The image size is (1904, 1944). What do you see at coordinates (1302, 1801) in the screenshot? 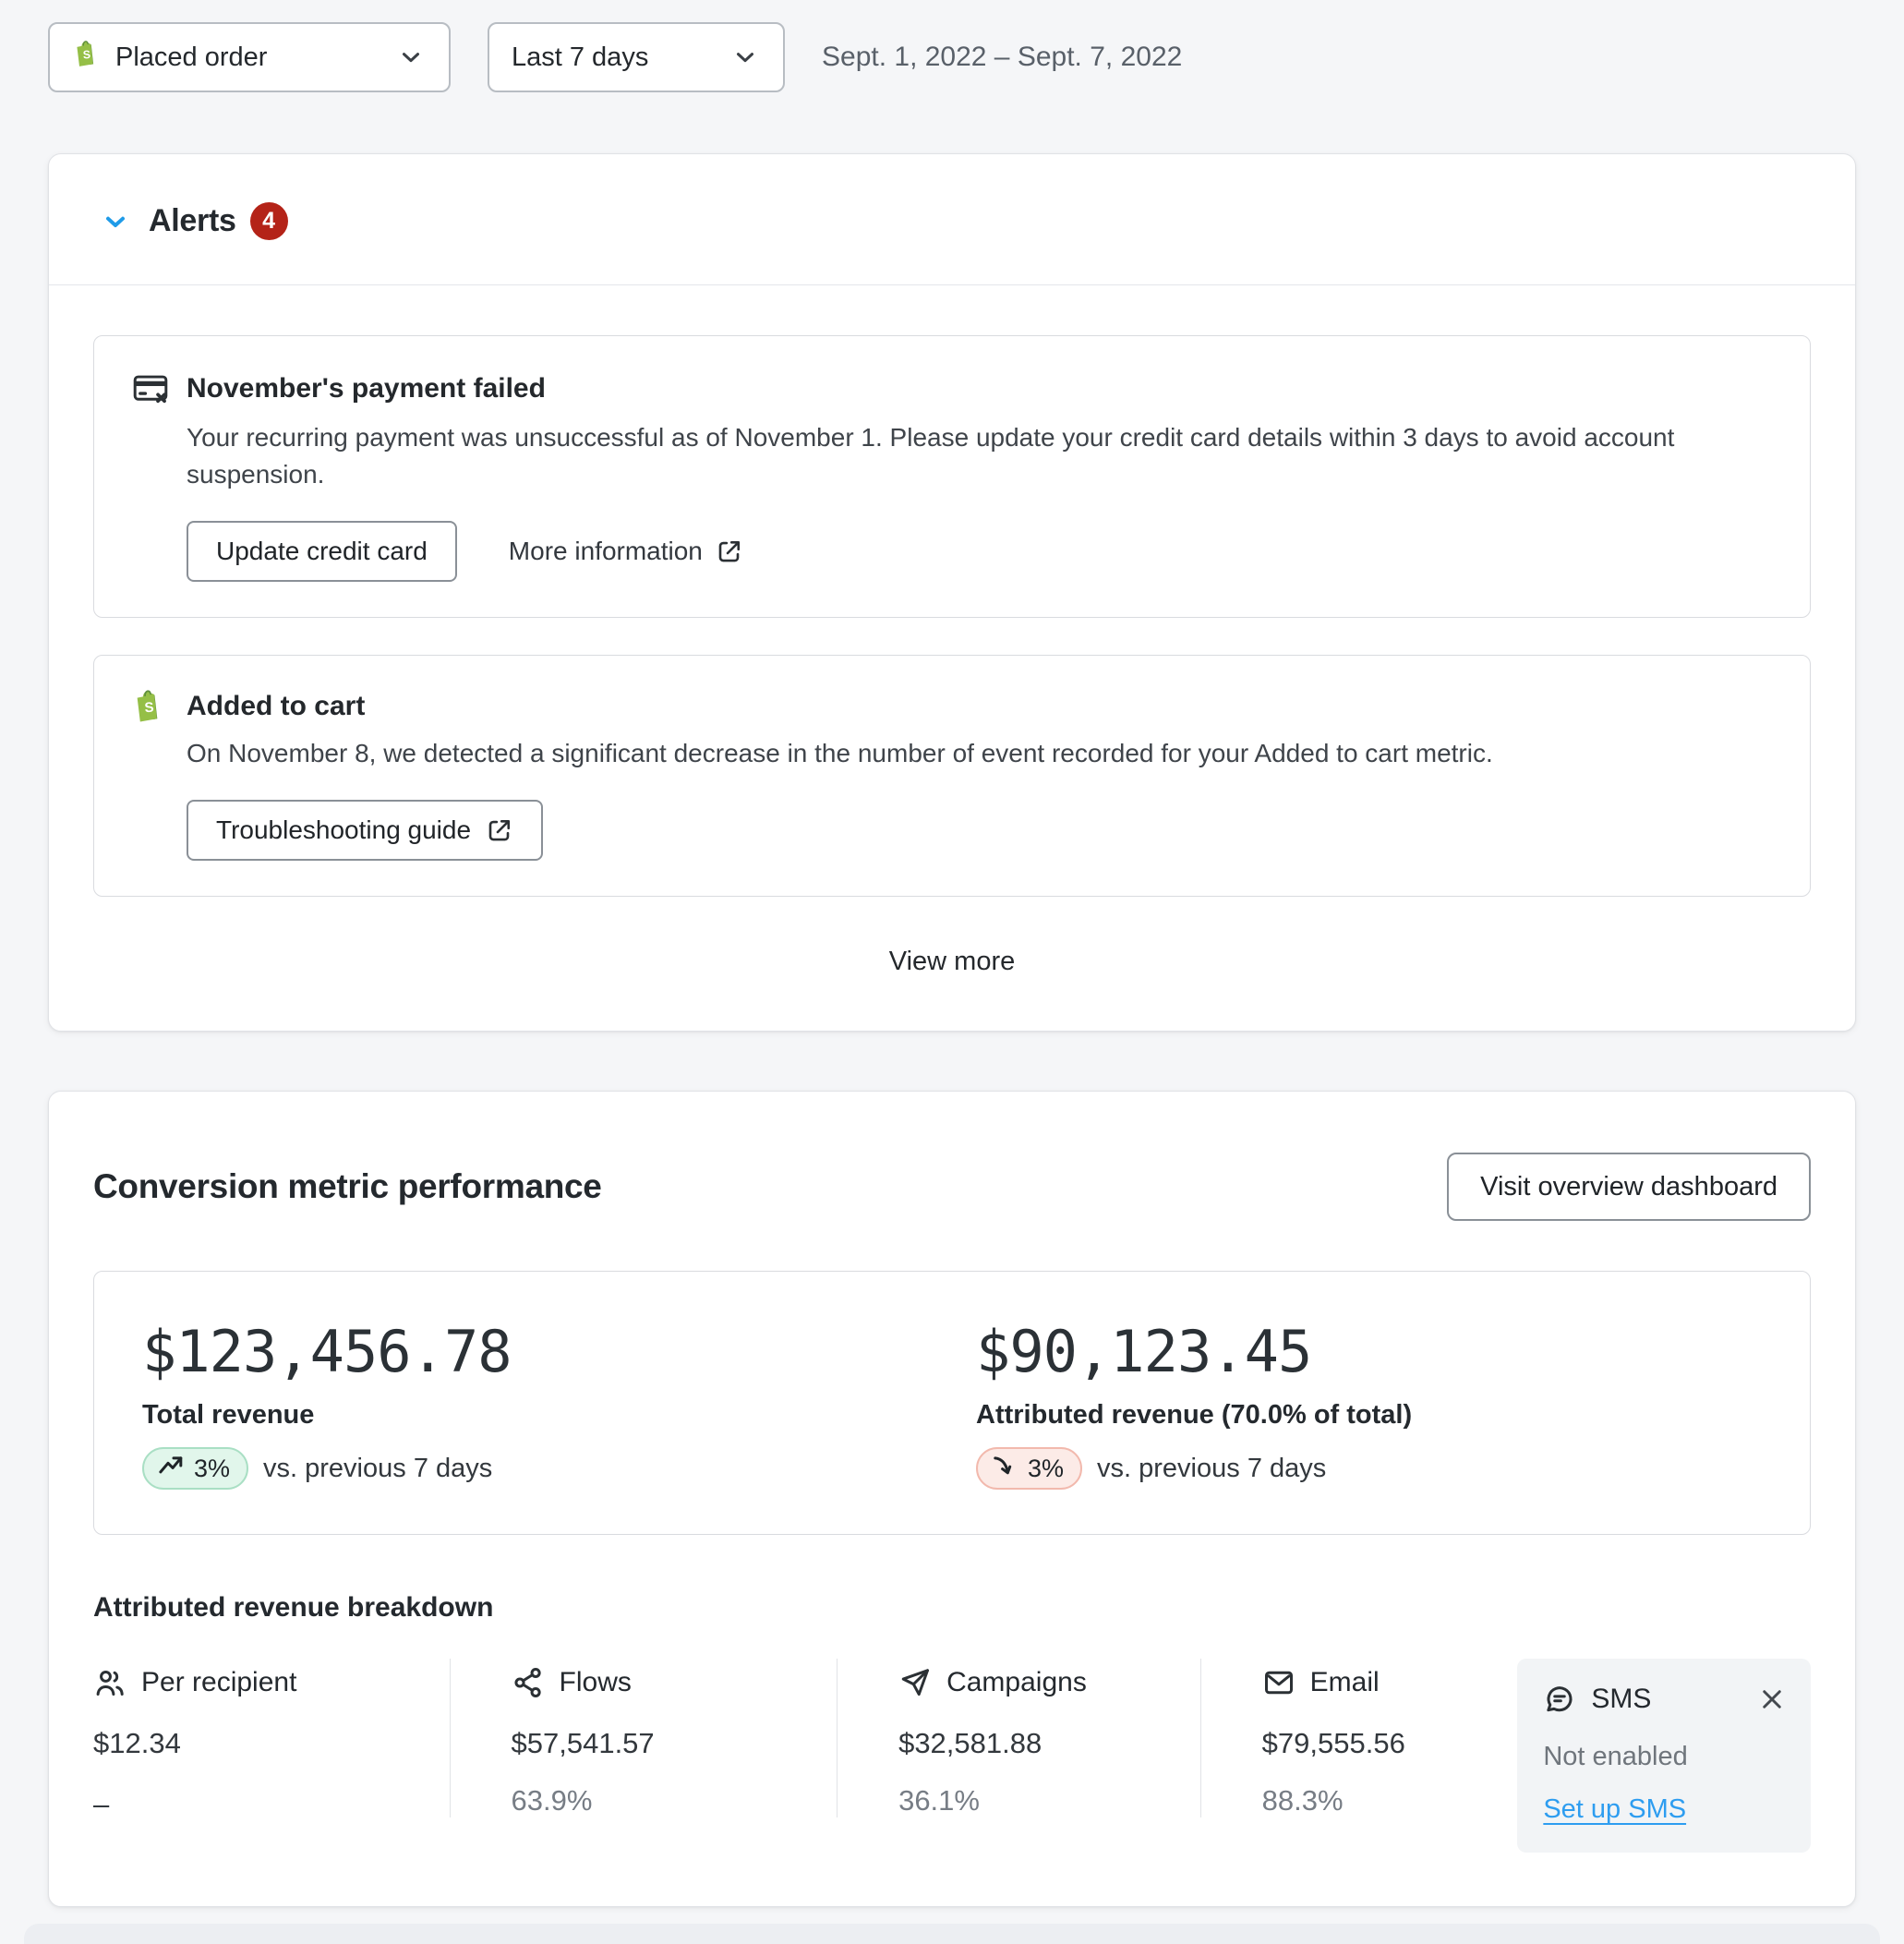
I see `breakdown-percent: 88.3%` at bounding box center [1302, 1801].